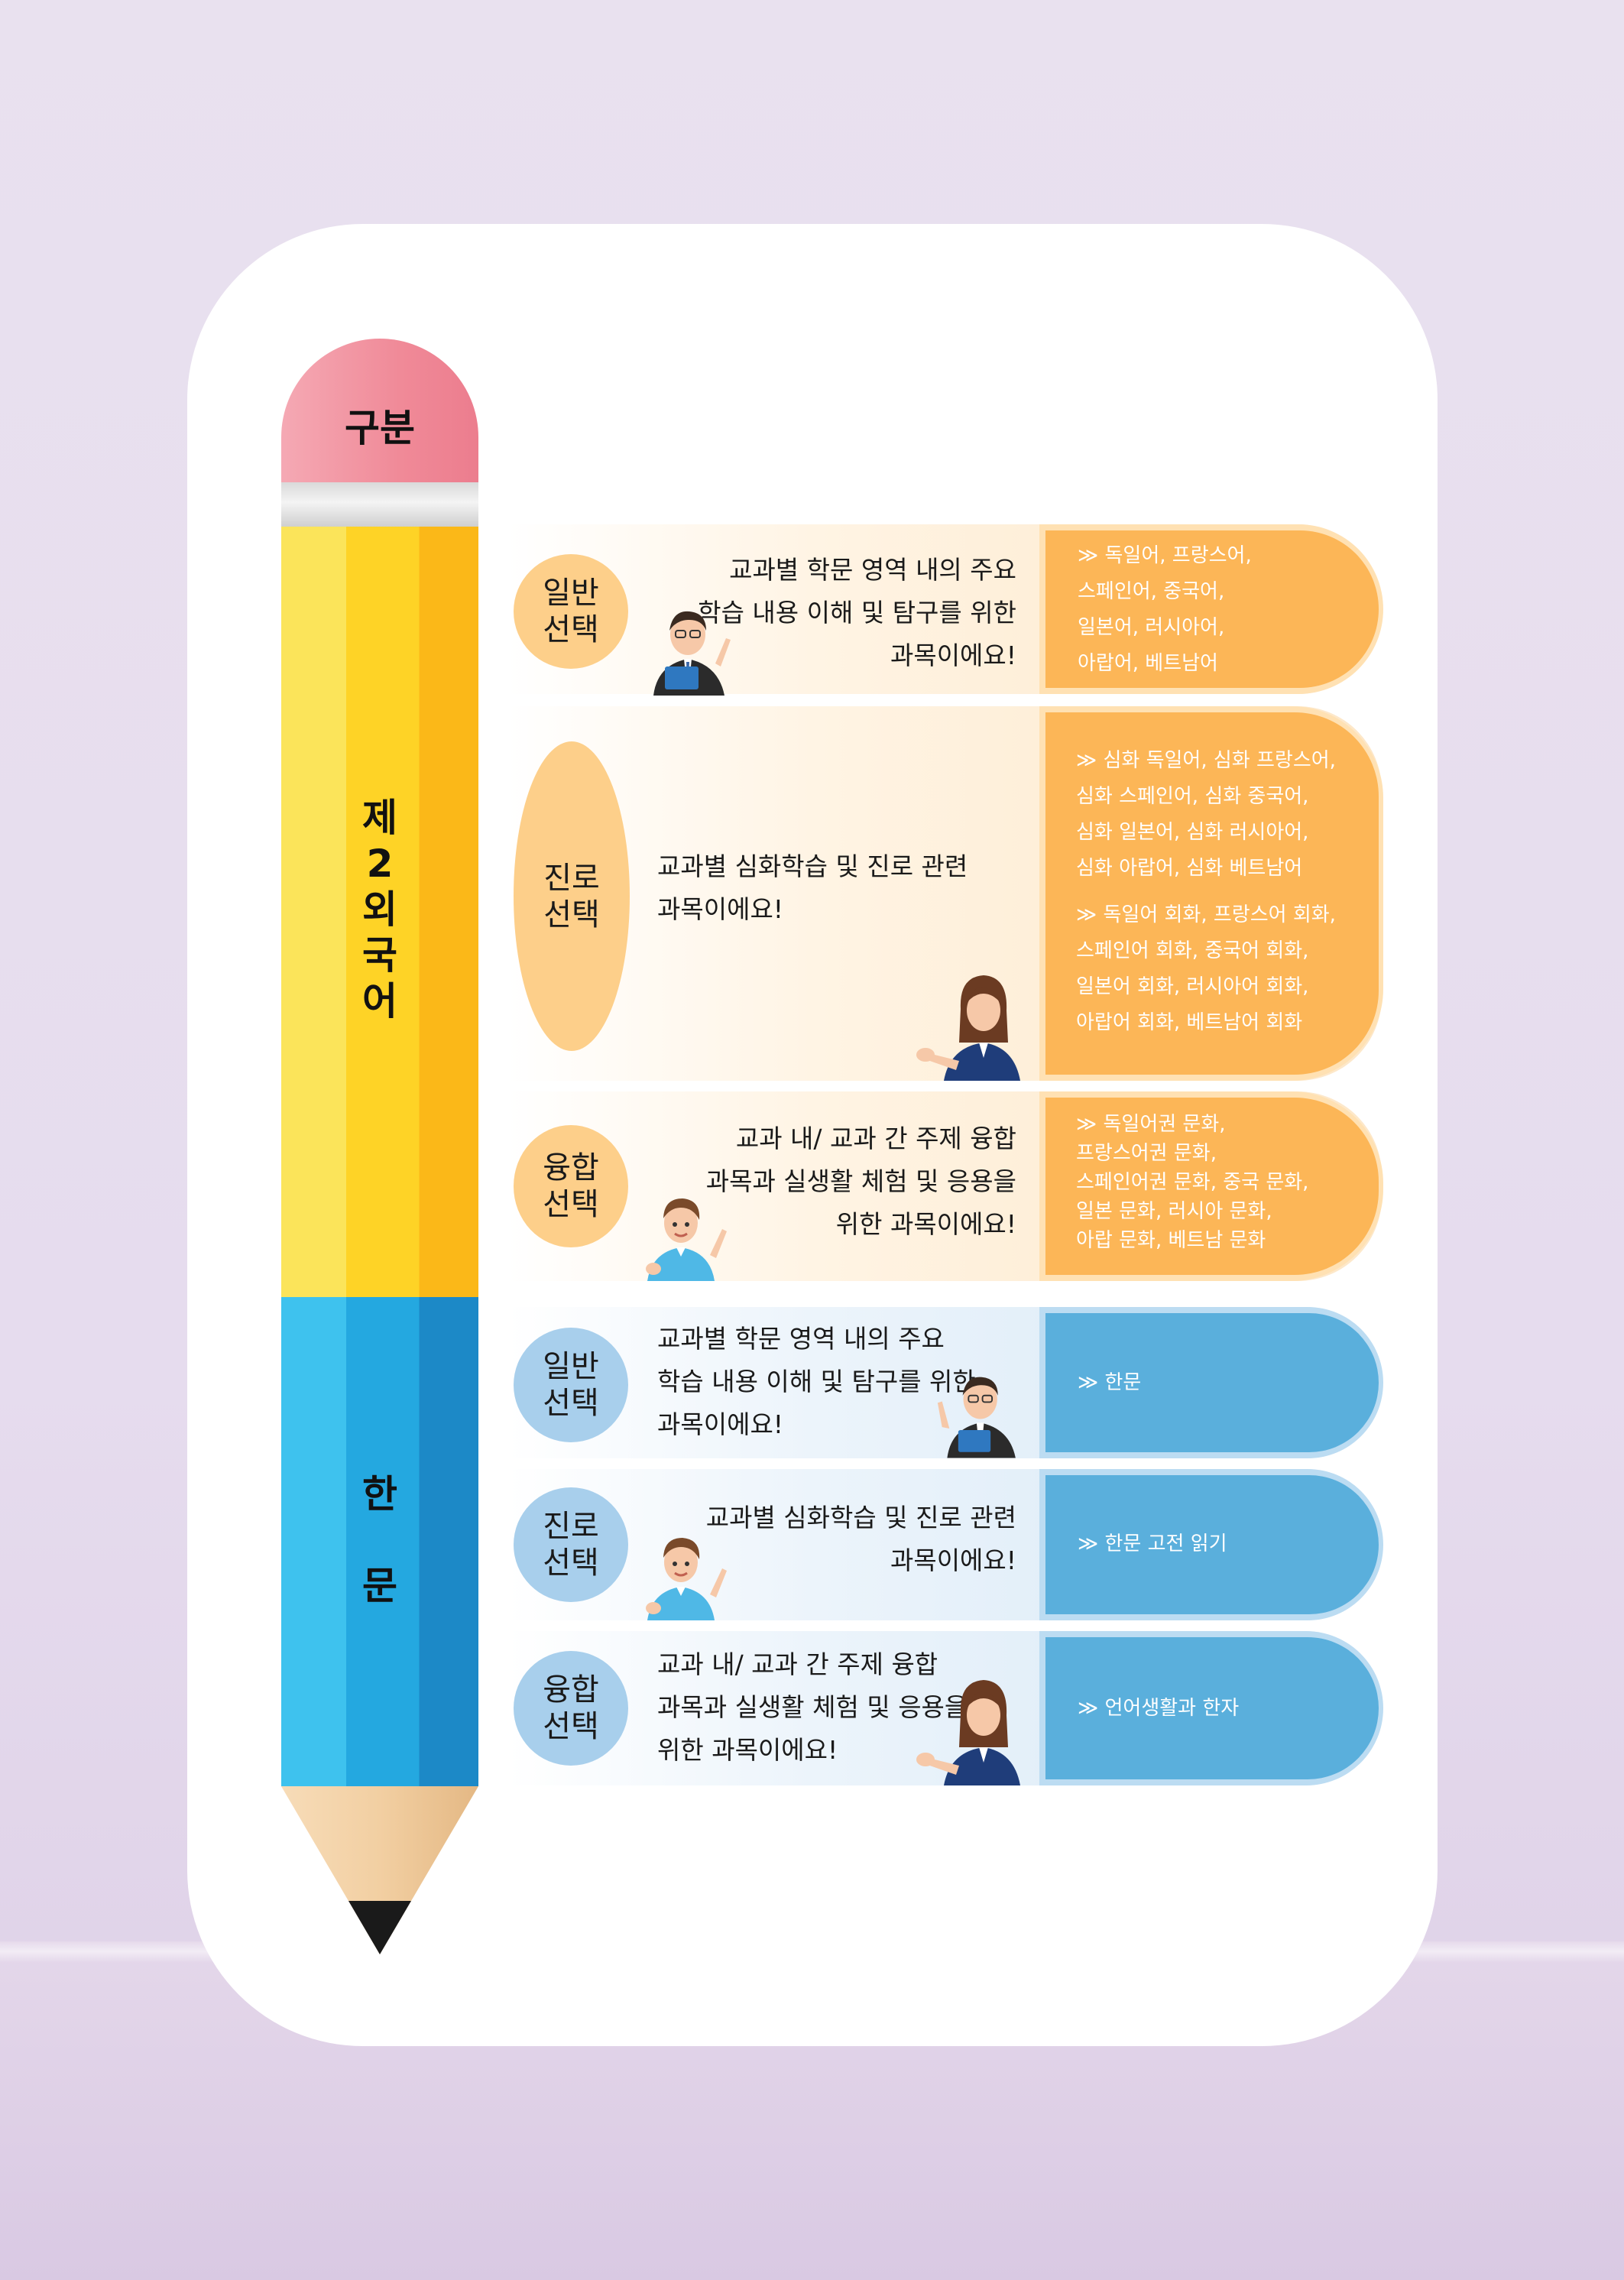 The width and height of the screenshot is (1624, 2280). I want to click on subjects-list: ≫ 언어생활과 한자, so click(1159, 1708).